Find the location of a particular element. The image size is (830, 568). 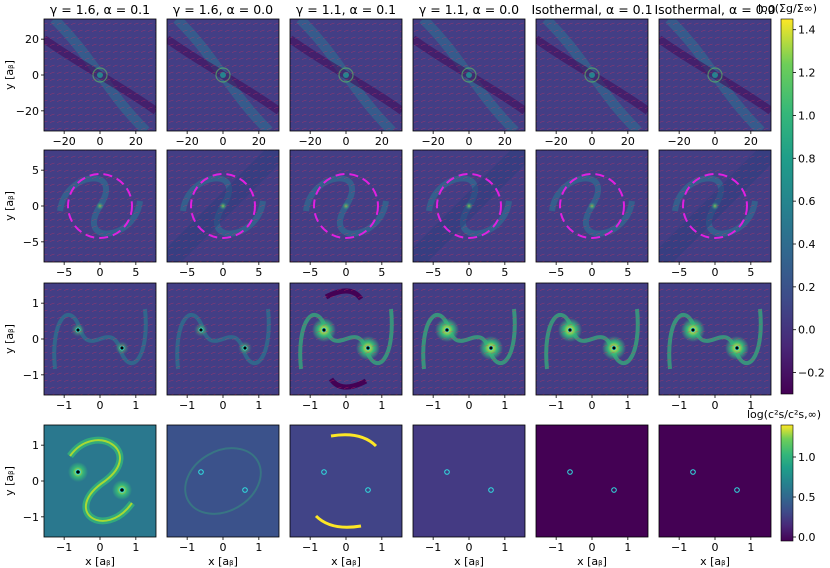

panel: −5 0 5 5 0 −5 y [aᵦ] is located at coordinates (80, 214).